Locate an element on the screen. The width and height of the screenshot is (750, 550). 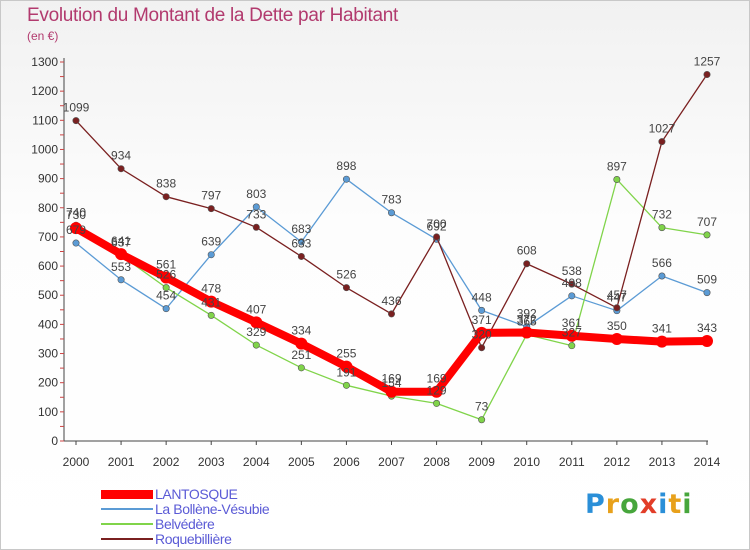
data-label: 365 is located at coordinates (527, 322).